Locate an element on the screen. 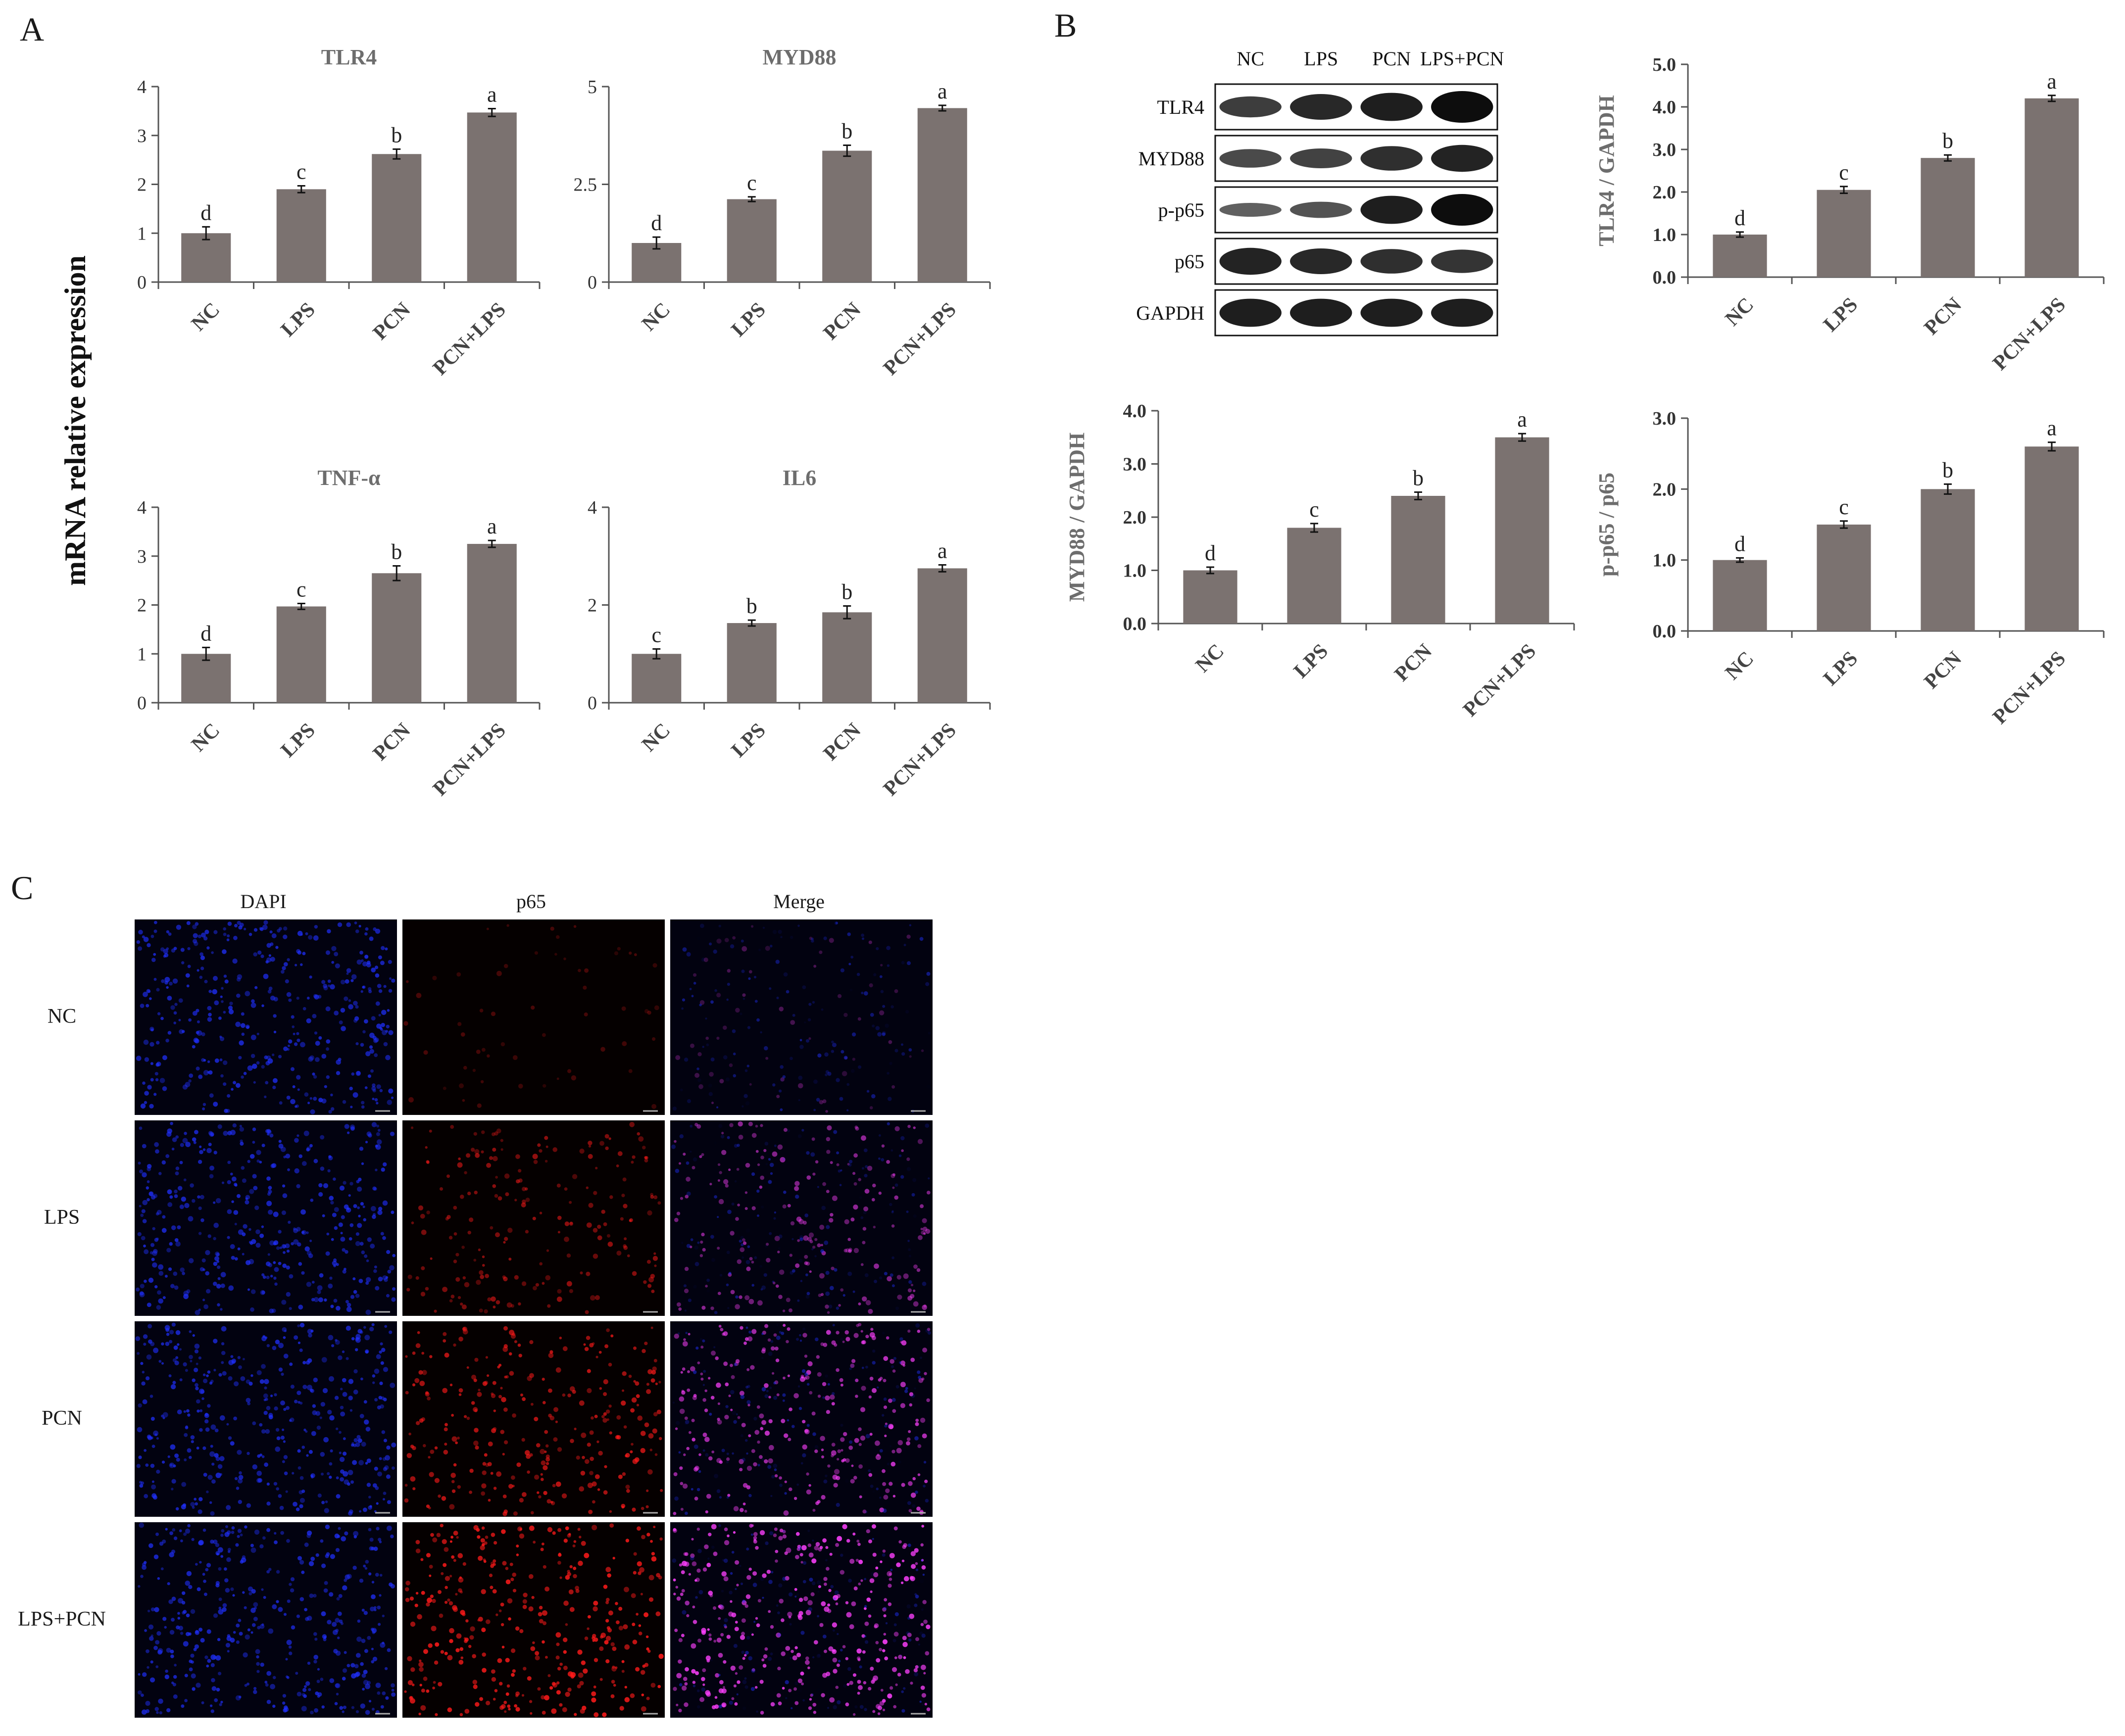 The image size is (2125, 1736). chart-title: MYD88 is located at coordinates (799, 57).